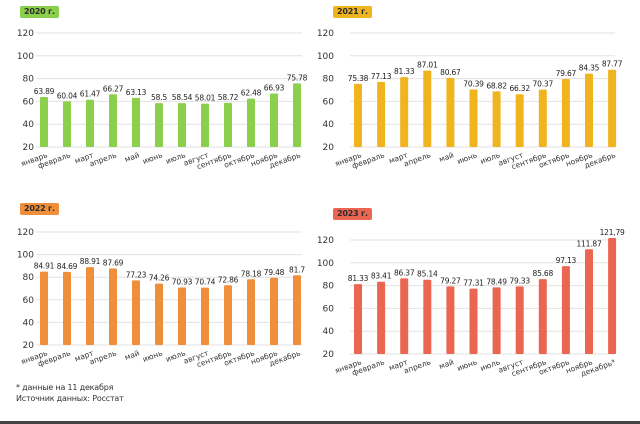 Image resolution: width=640 pixels, height=424 pixels. What do you see at coordinates (205, 282) in the screenshot?
I see `data-label: 70.74` at bounding box center [205, 282].